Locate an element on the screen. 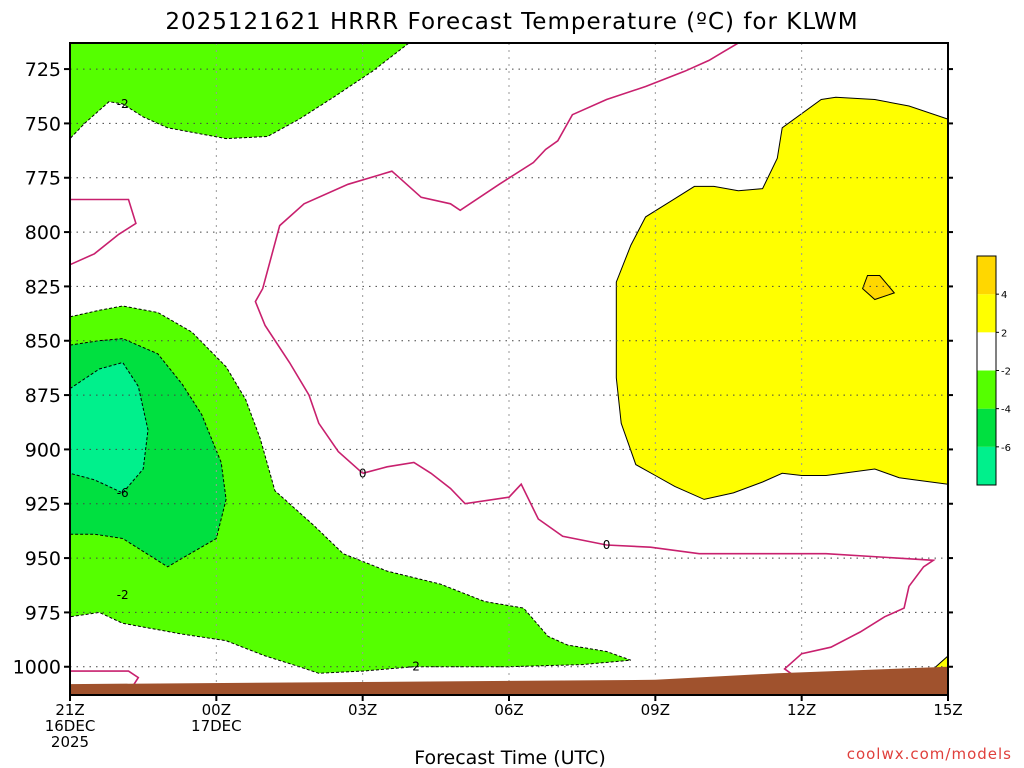  x-tick-label: 15Z is located at coordinates (947, 710).